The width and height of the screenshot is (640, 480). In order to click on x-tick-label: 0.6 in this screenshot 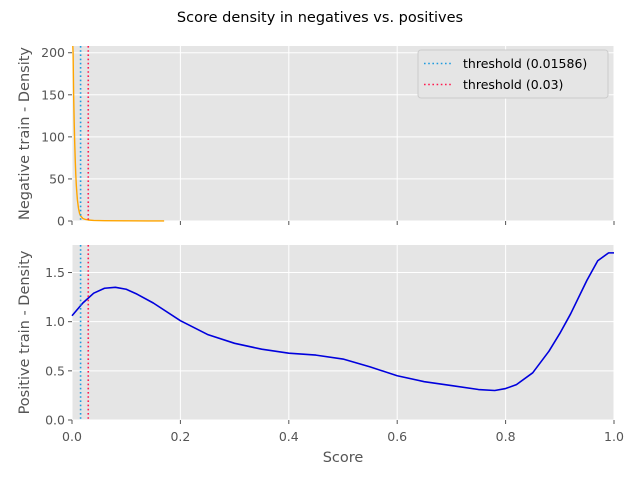, I will do `click(397, 436)`.